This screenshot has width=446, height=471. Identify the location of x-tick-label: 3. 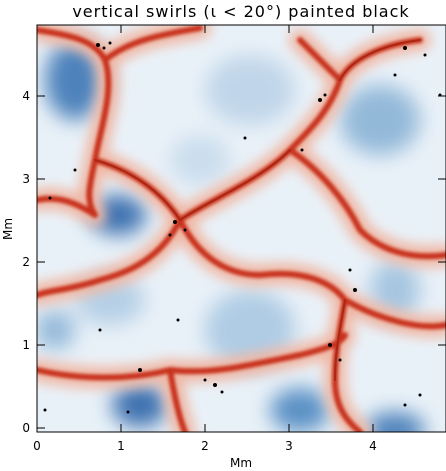
(289, 446).